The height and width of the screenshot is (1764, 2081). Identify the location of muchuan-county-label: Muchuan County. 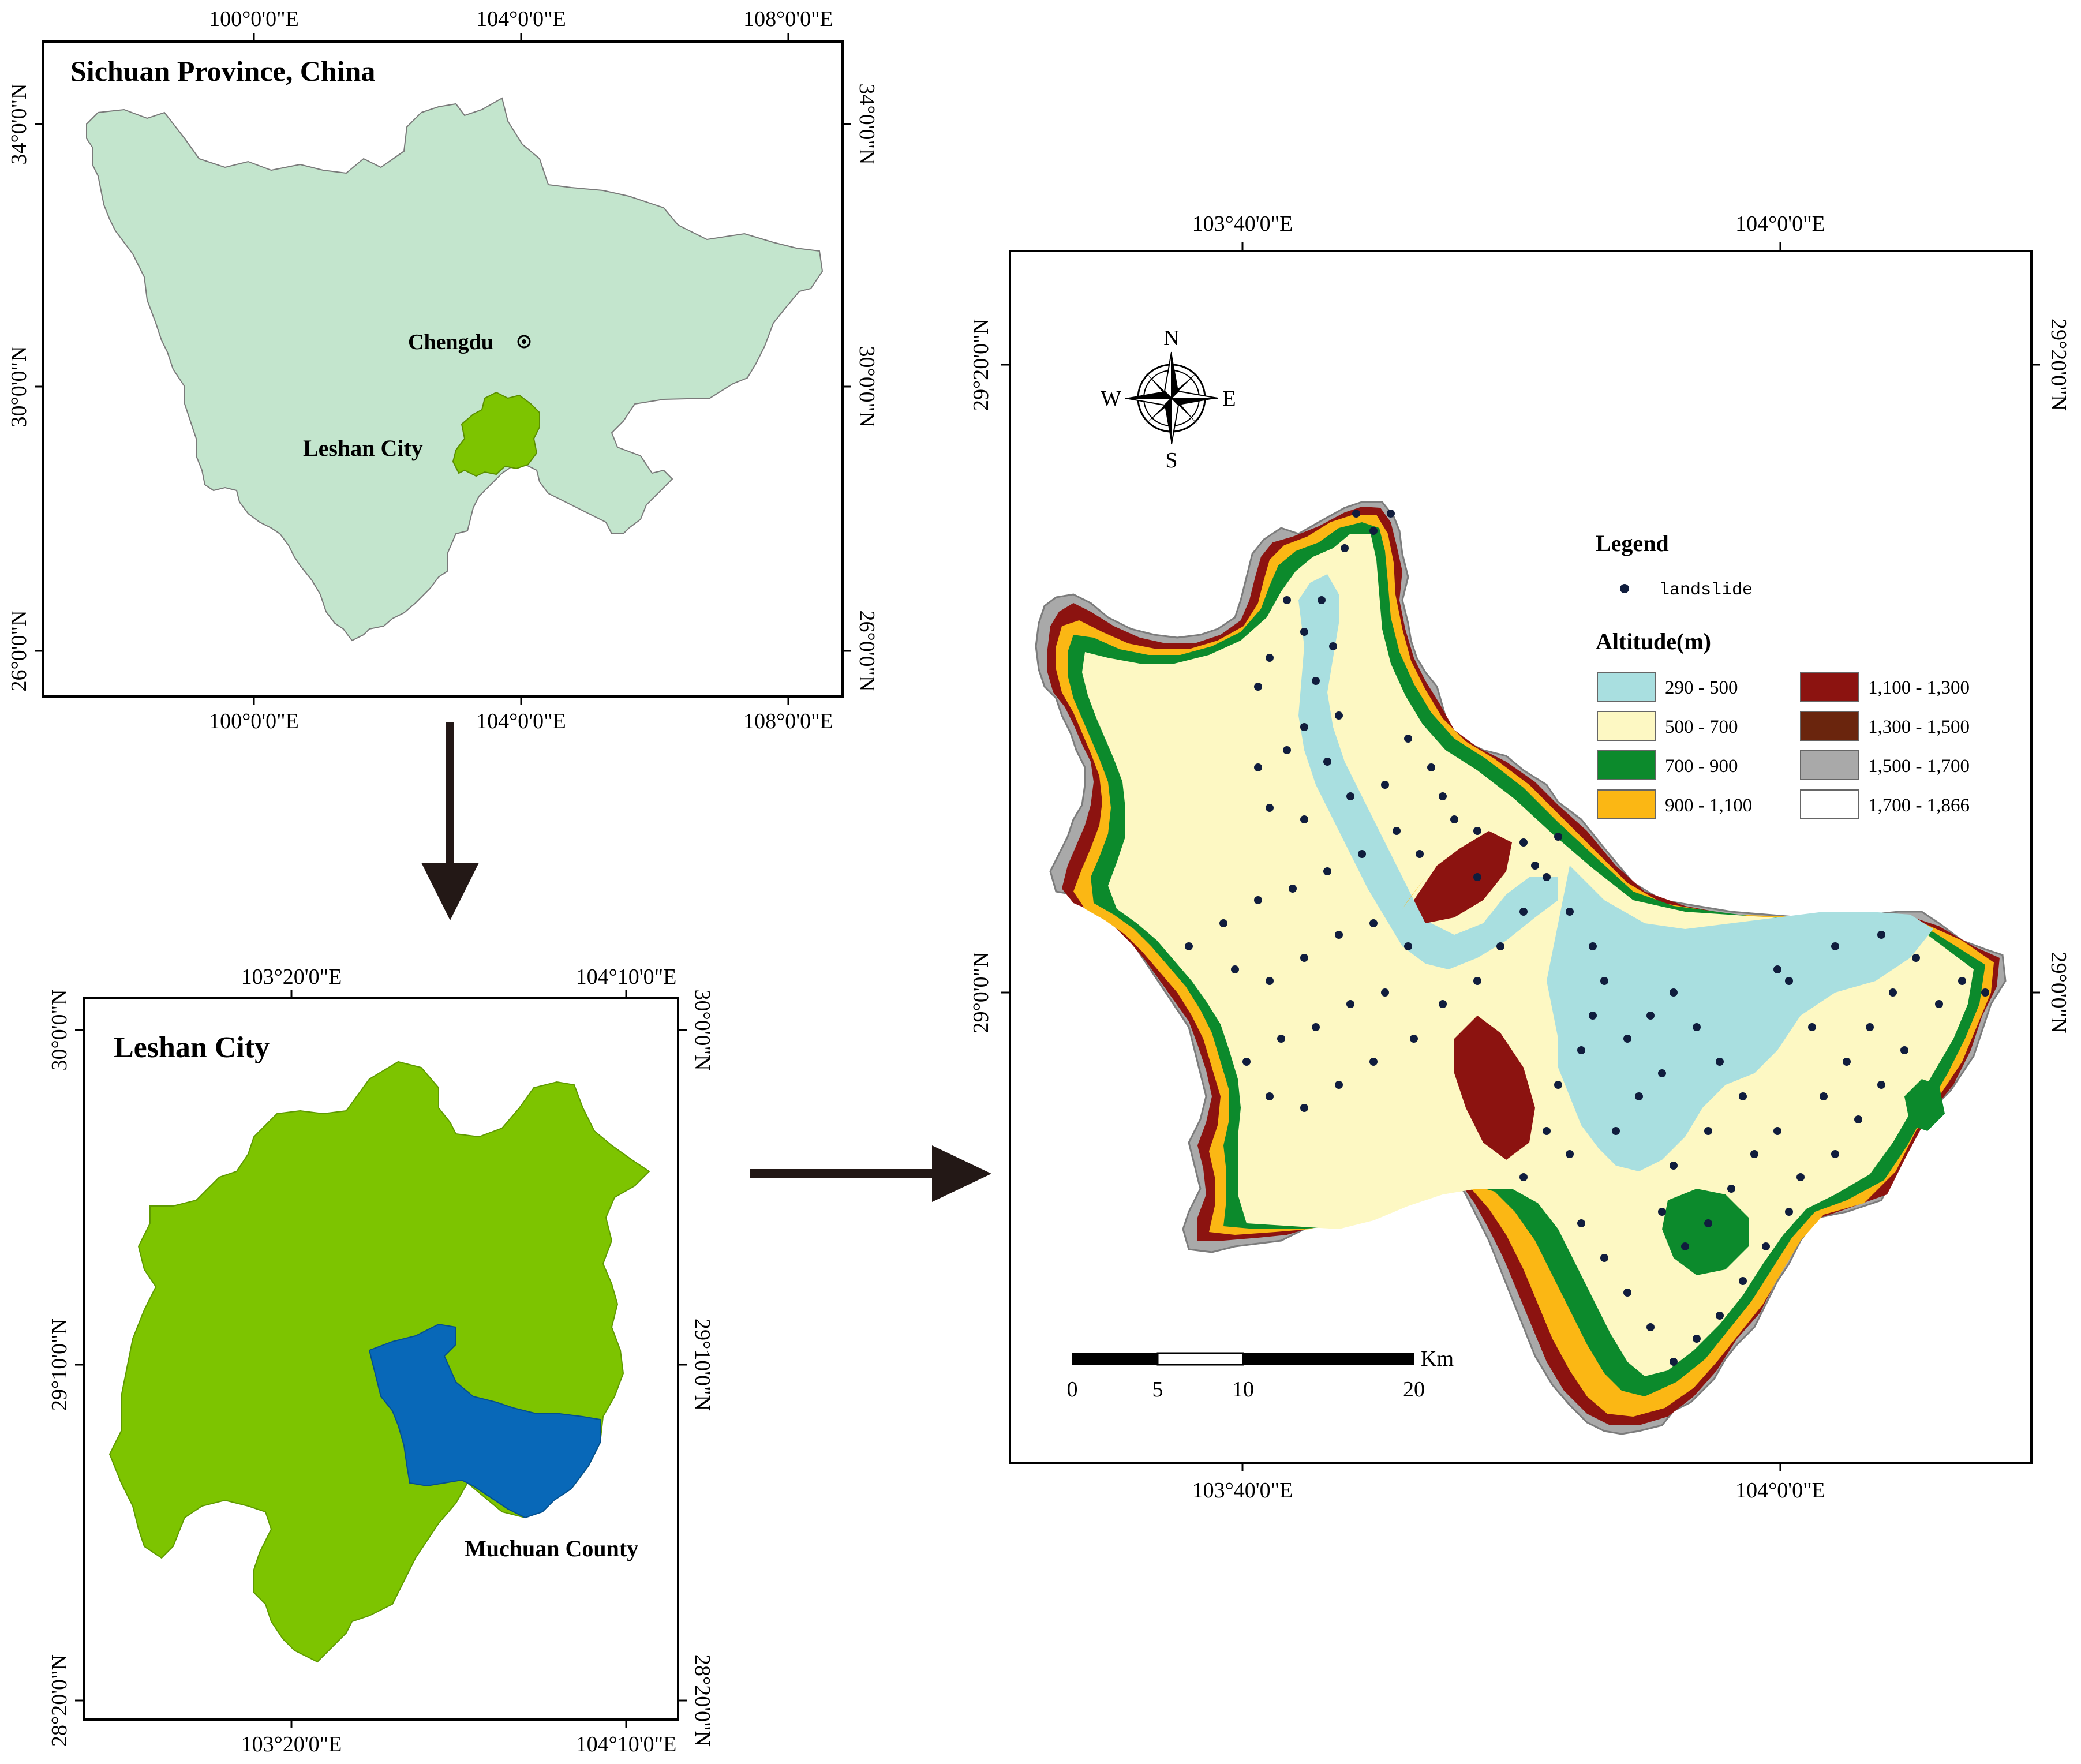
(551, 1548).